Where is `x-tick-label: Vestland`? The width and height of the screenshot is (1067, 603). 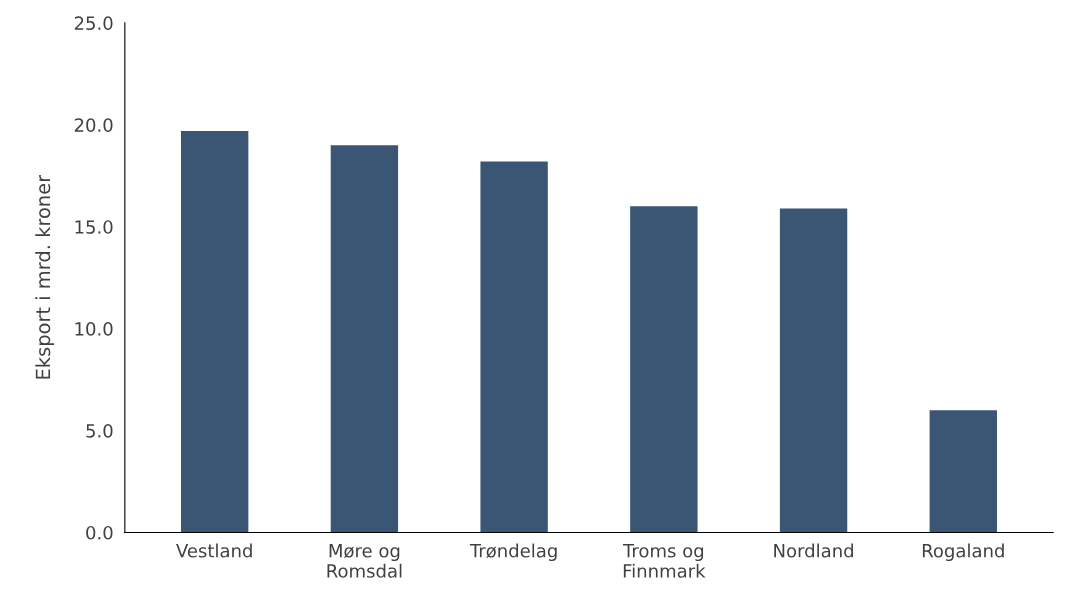 x-tick-label: Vestland is located at coordinates (214, 550).